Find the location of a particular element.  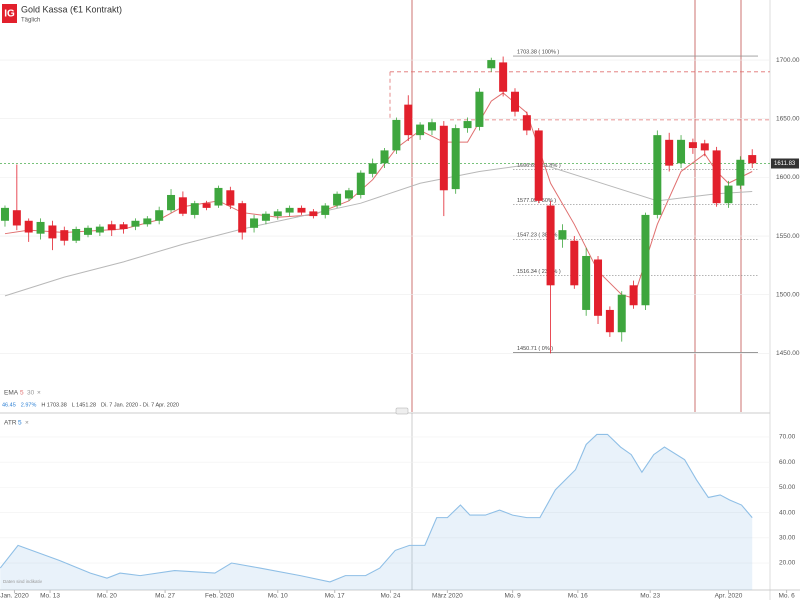

x-tick-label: Mo. 10 is located at coordinates (278, 596).